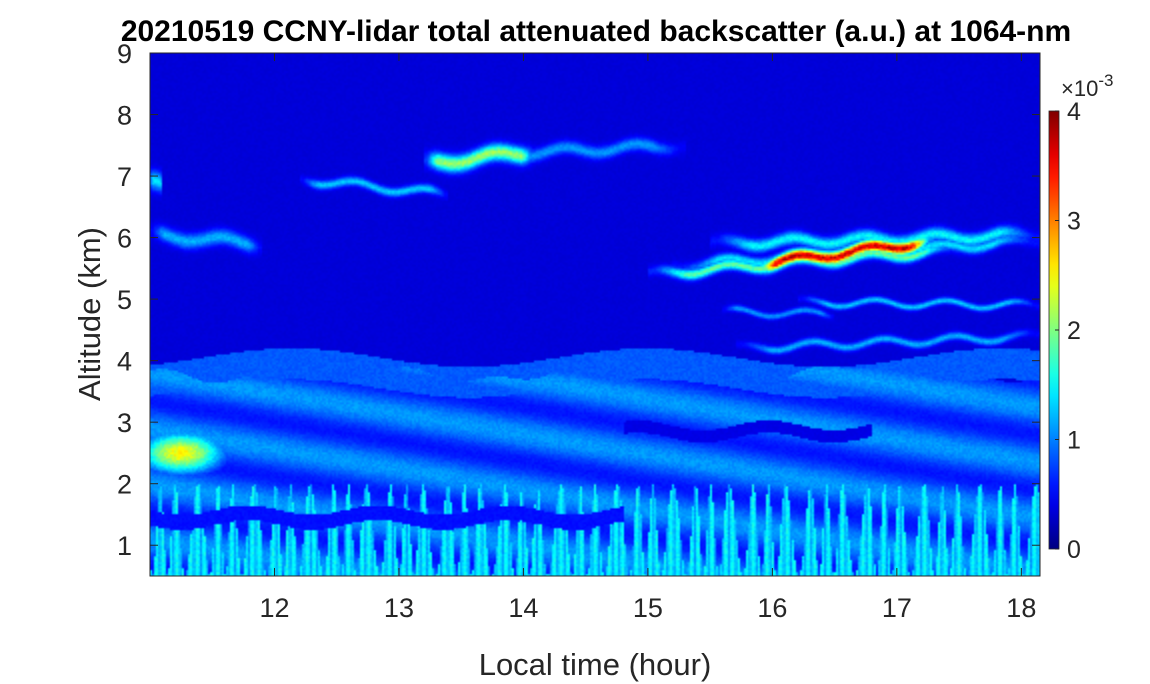 This screenshot has width=1150, height=684. I want to click on y-tick-label: 8, so click(124, 116).